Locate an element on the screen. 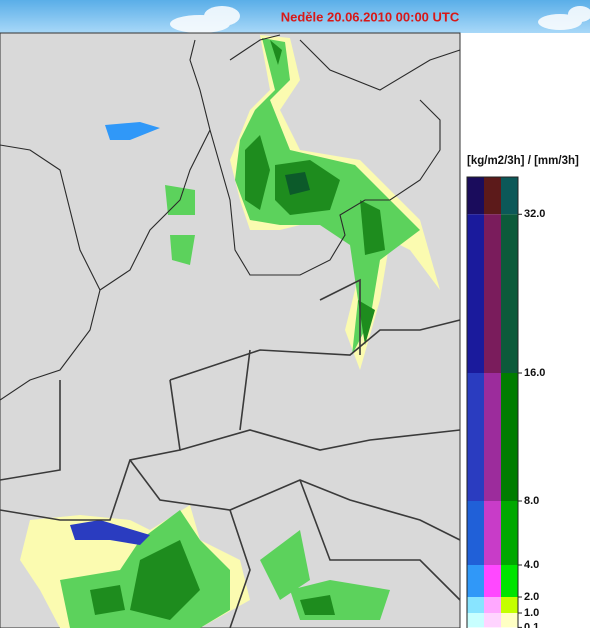  tick-label: 2.0 is located at coordinates (531, 597).